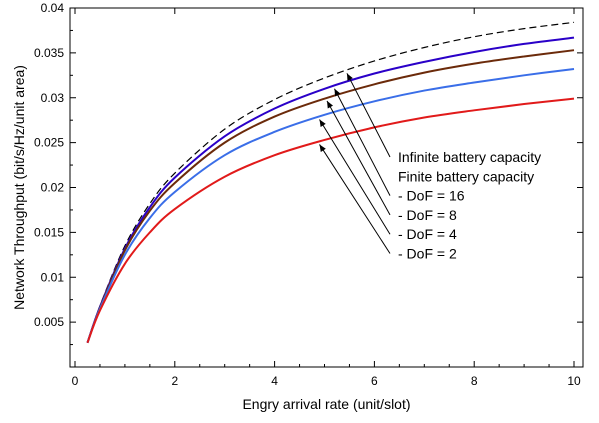 This screenshot has height=423, width=599. I want to click on x-tick-label: 2, so click(174, 381).